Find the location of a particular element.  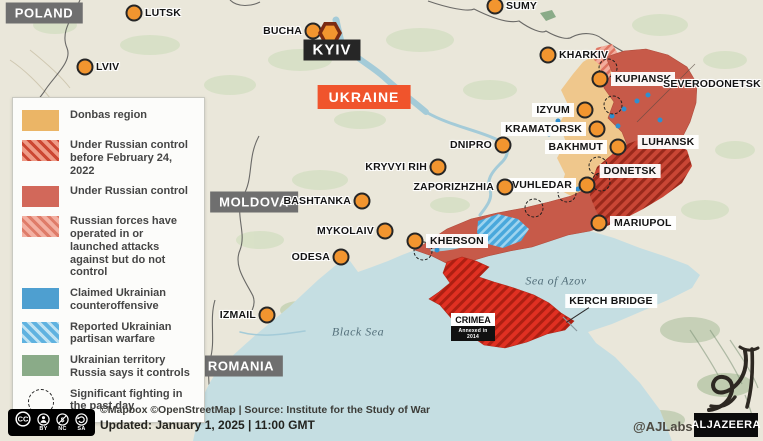

legend-label-counteroffensive: Claimed Ukrainian counteroffensive is located at coordinates (118, 299).